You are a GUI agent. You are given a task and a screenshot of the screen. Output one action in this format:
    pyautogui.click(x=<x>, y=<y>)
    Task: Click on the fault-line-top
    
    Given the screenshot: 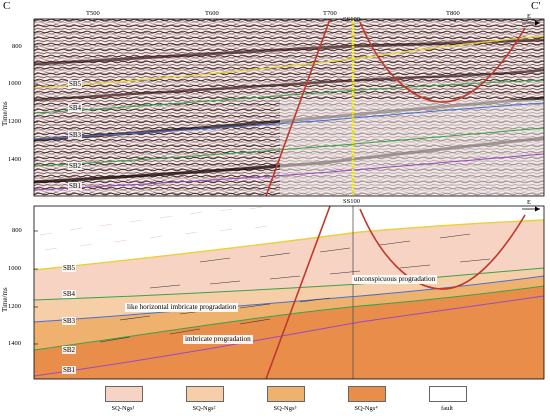 What is the action you would take?
    pyautogui.click(x=298, y=107)
    